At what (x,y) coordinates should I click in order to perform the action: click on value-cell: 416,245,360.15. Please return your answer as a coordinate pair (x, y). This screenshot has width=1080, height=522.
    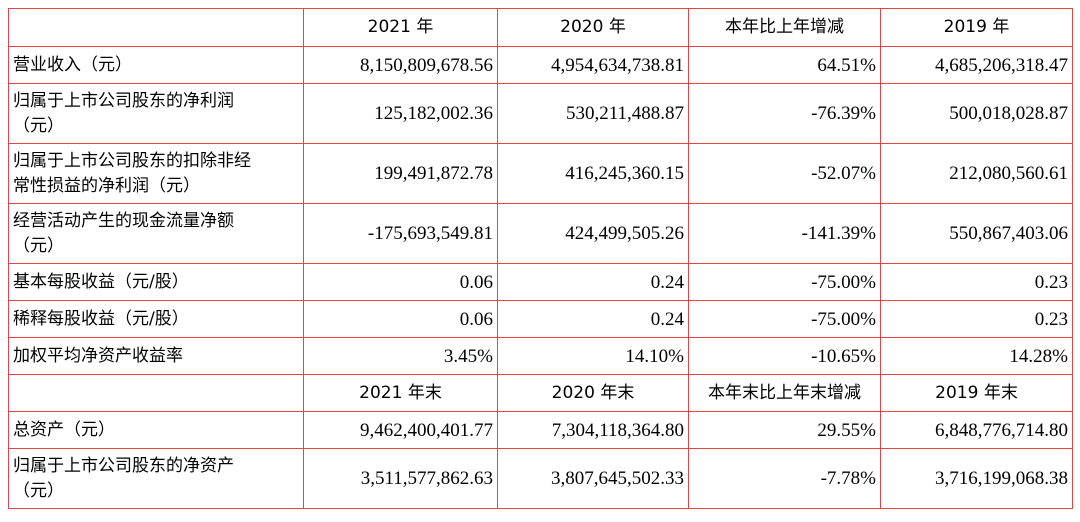
    Looking at the image, I should click on (593, 173).